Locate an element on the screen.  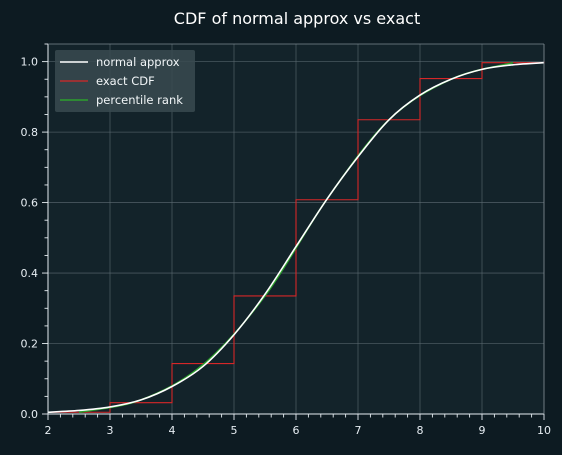
legend-box is located at coordinates (125, 81).